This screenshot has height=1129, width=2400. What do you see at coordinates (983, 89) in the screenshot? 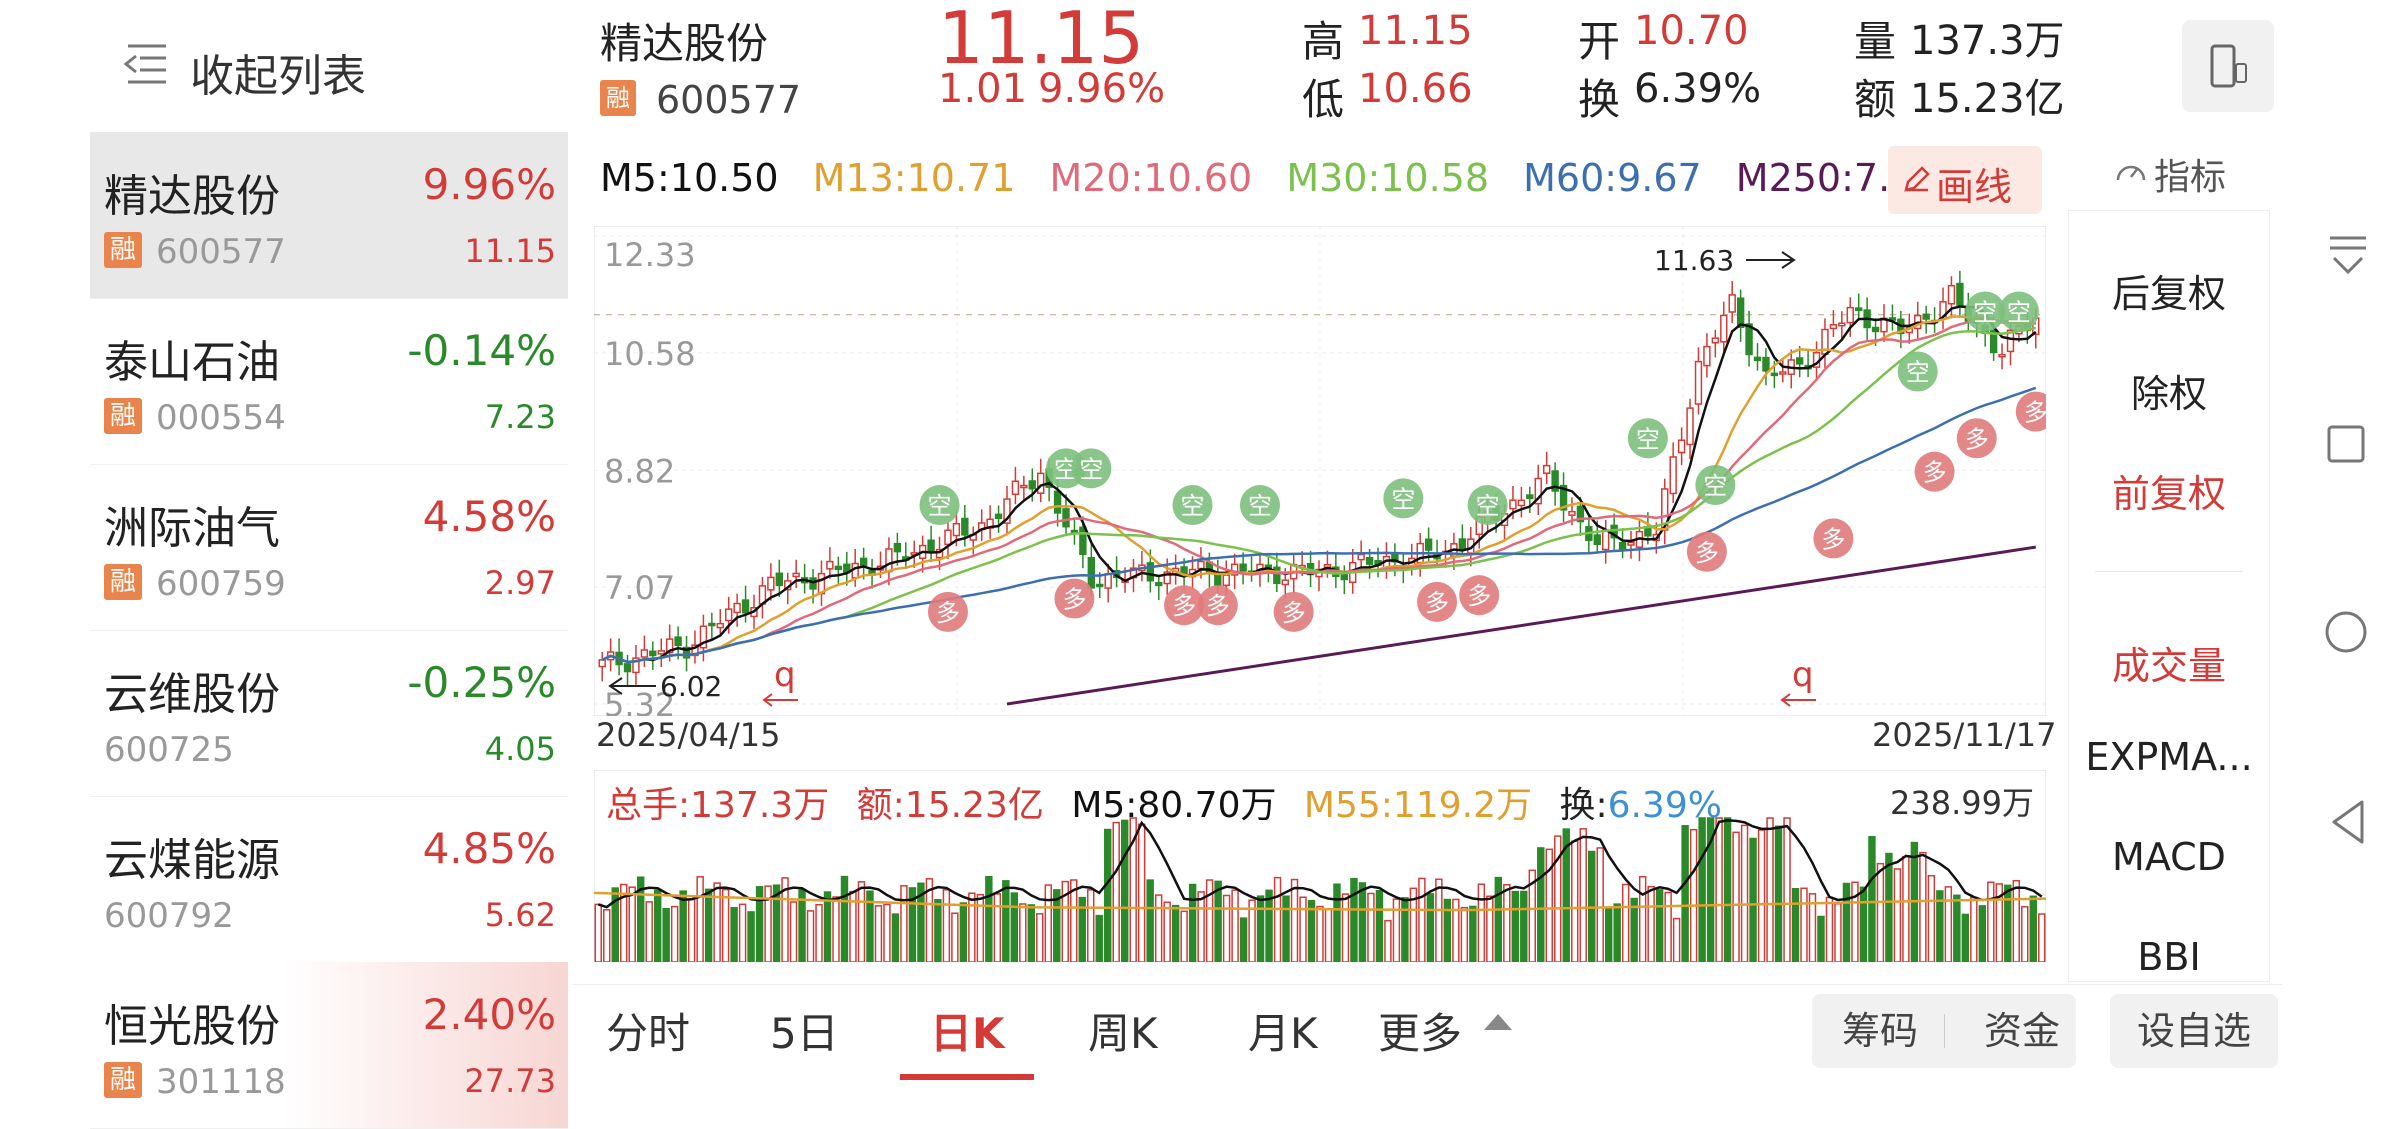
I see `price-change: 1.01` at bounding box center [983, 89].